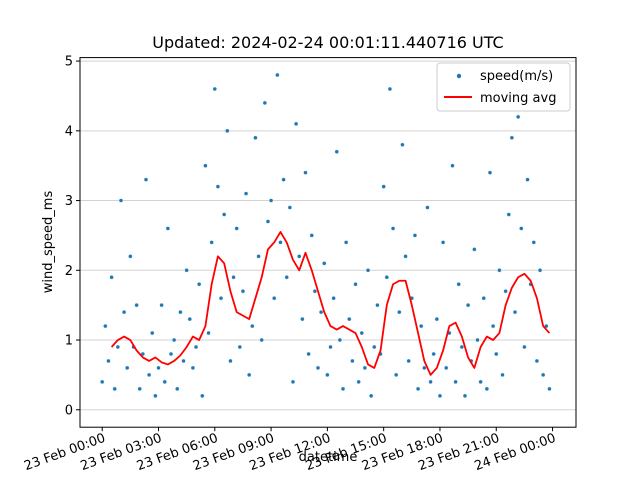 Image resolution: width=640 pixels, height=480 pixels. Describe the element at coordinates (69, 410) in the screenshot. I see `y-tick-label: 0` at that location.